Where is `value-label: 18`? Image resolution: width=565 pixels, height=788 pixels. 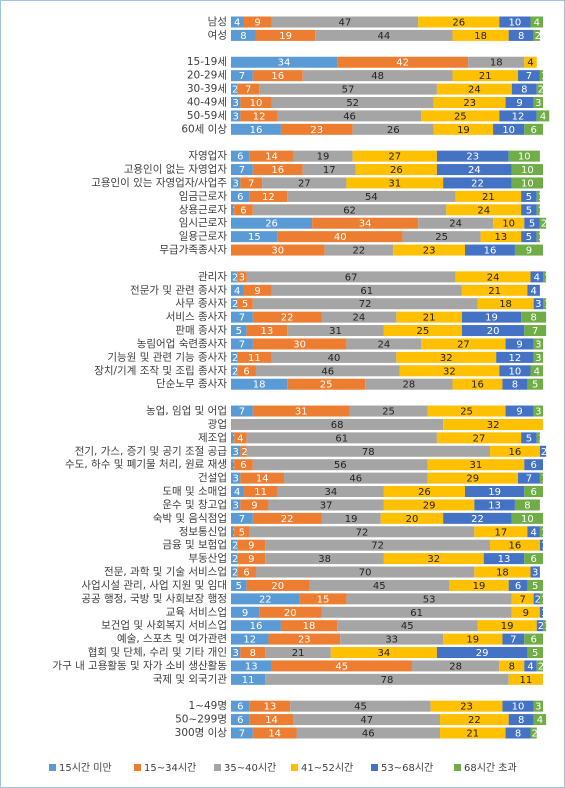
value-label: 18 is located at coordinates (505, 304).